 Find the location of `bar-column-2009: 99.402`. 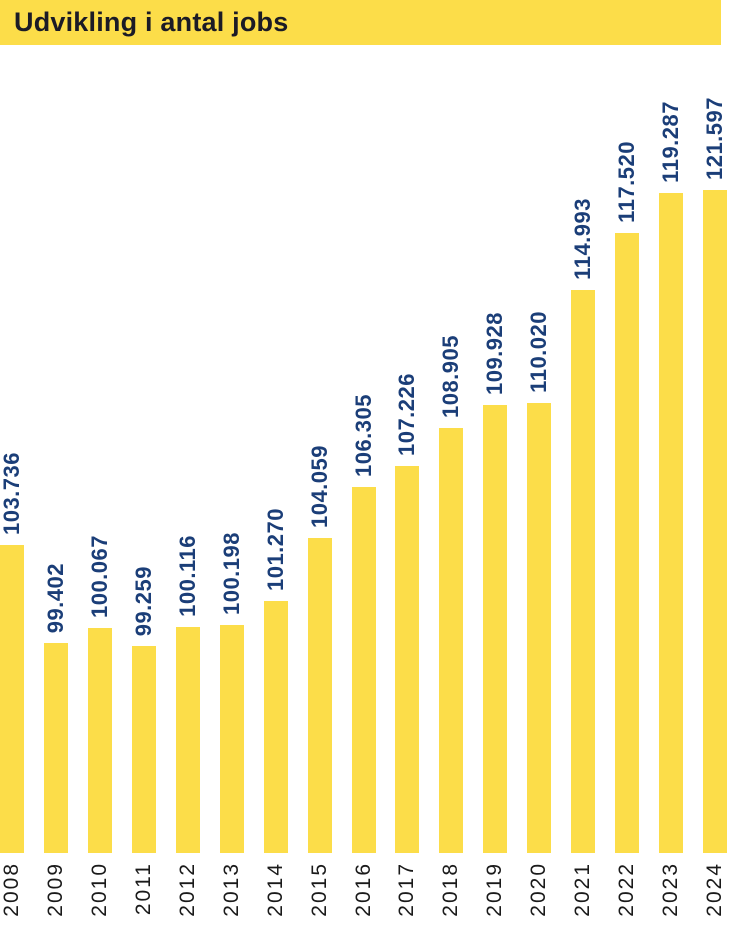

bar-column-2009: 99.402 is located at coordinates (55, 707).